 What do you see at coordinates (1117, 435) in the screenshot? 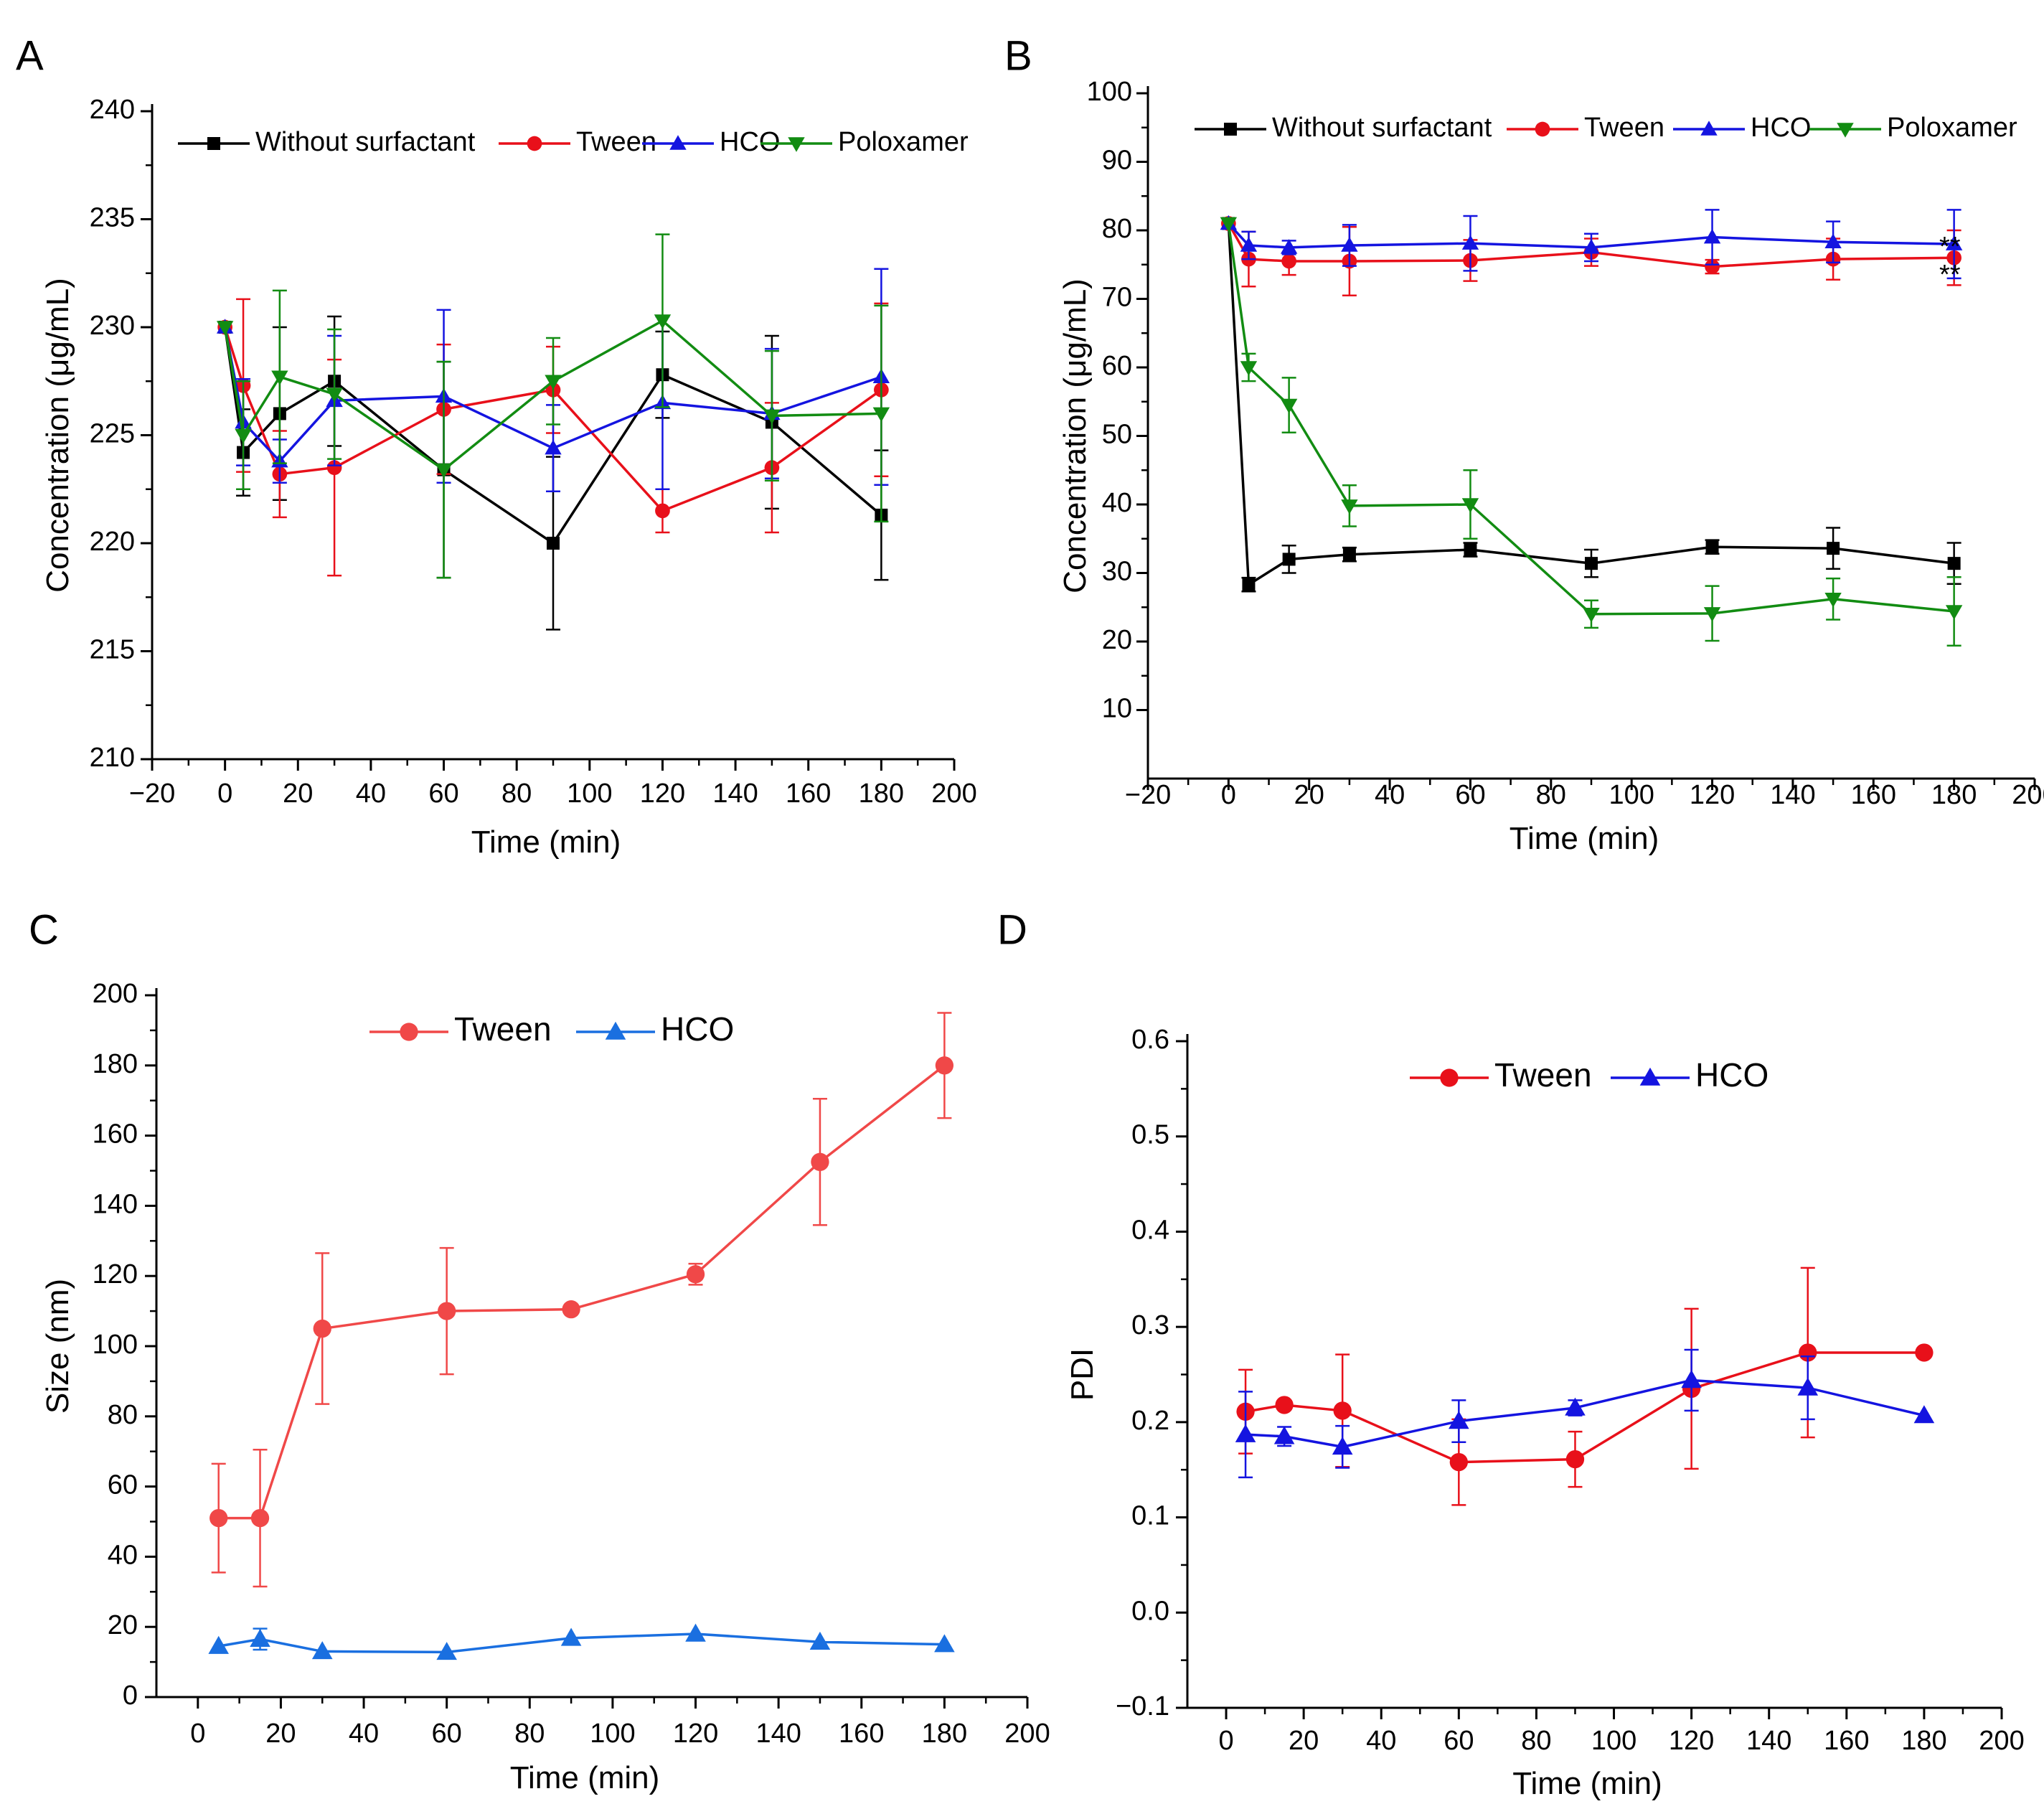
I see `y-tick-label: 50` at bounding box center [1117, 435].